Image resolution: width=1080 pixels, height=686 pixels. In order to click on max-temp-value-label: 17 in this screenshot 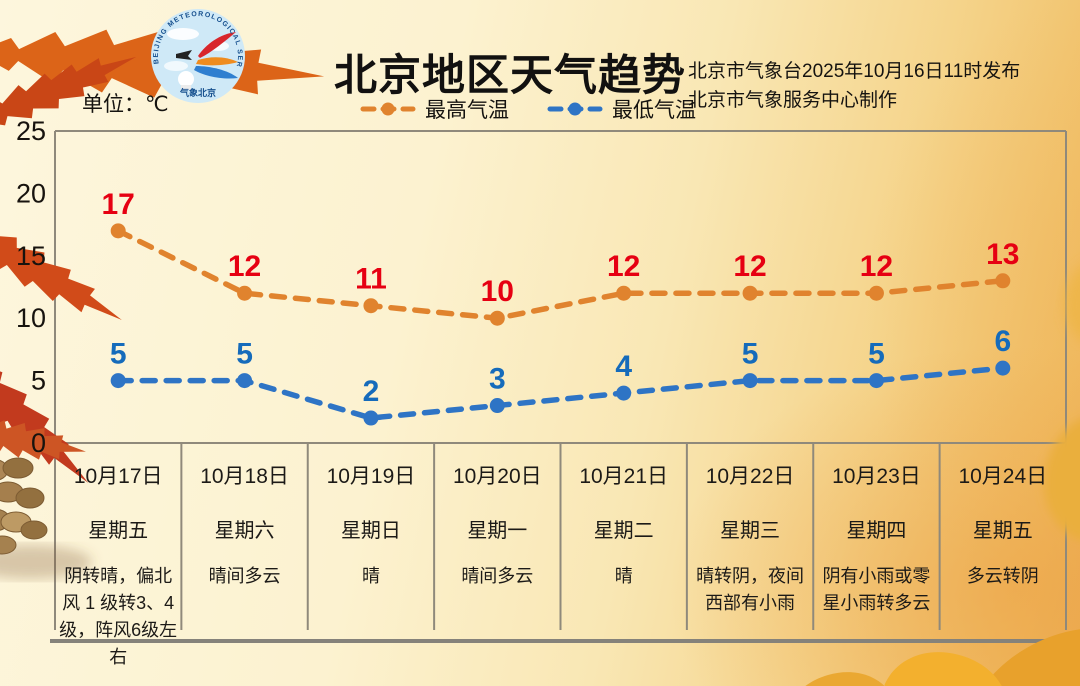, I will do `click(118, 204)`.